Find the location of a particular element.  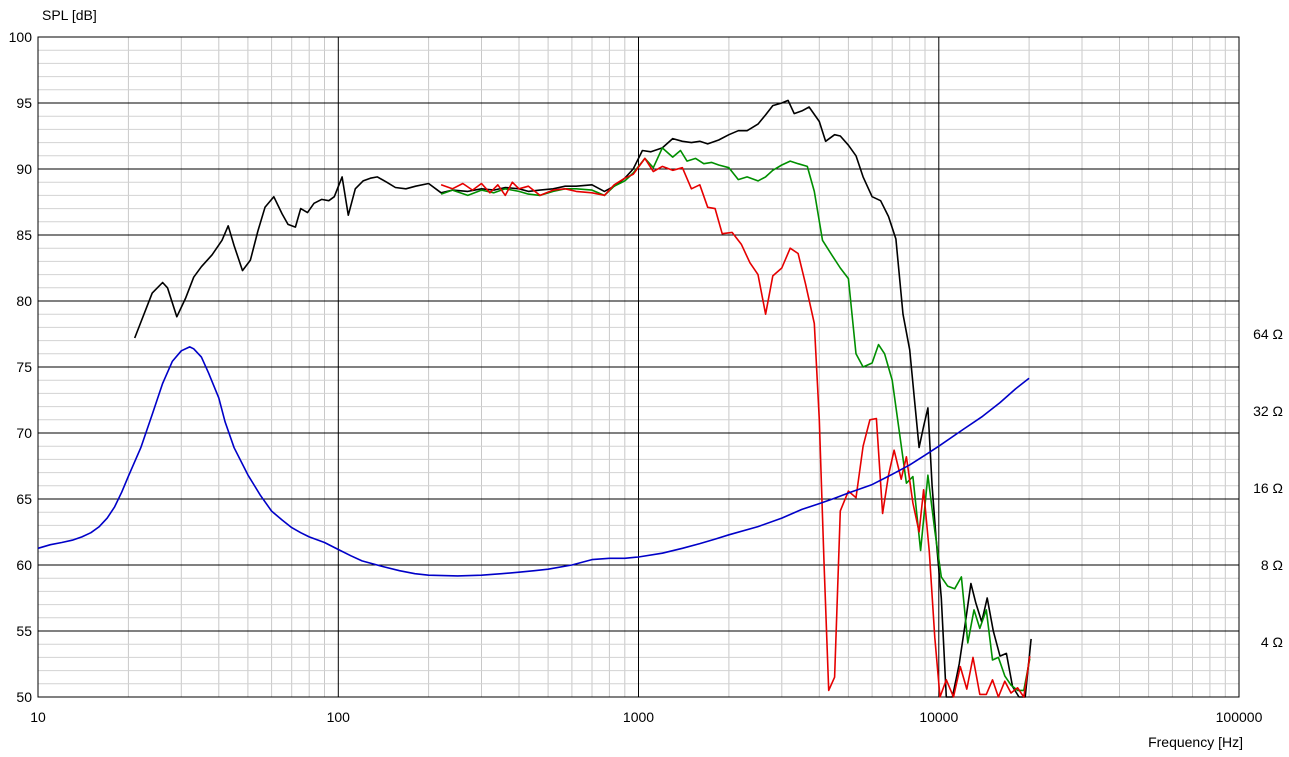

y-tick-label: 90 is located at coordinates (24, 169).